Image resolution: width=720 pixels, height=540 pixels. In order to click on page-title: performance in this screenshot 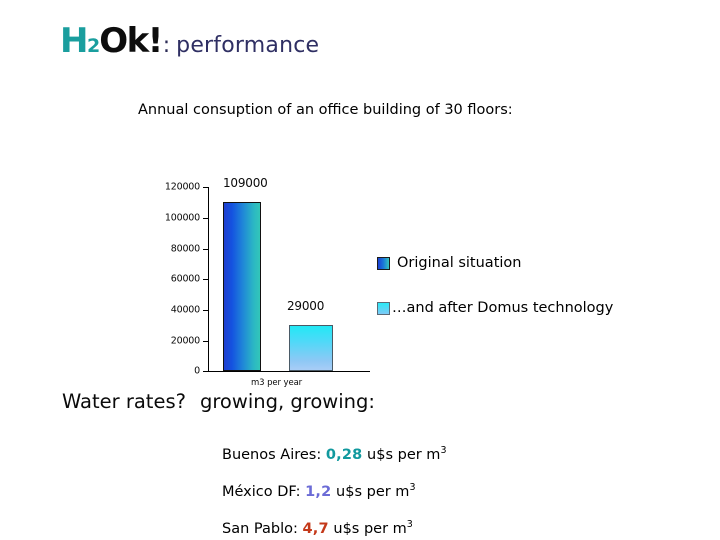, I will do `click(248, 45)`.